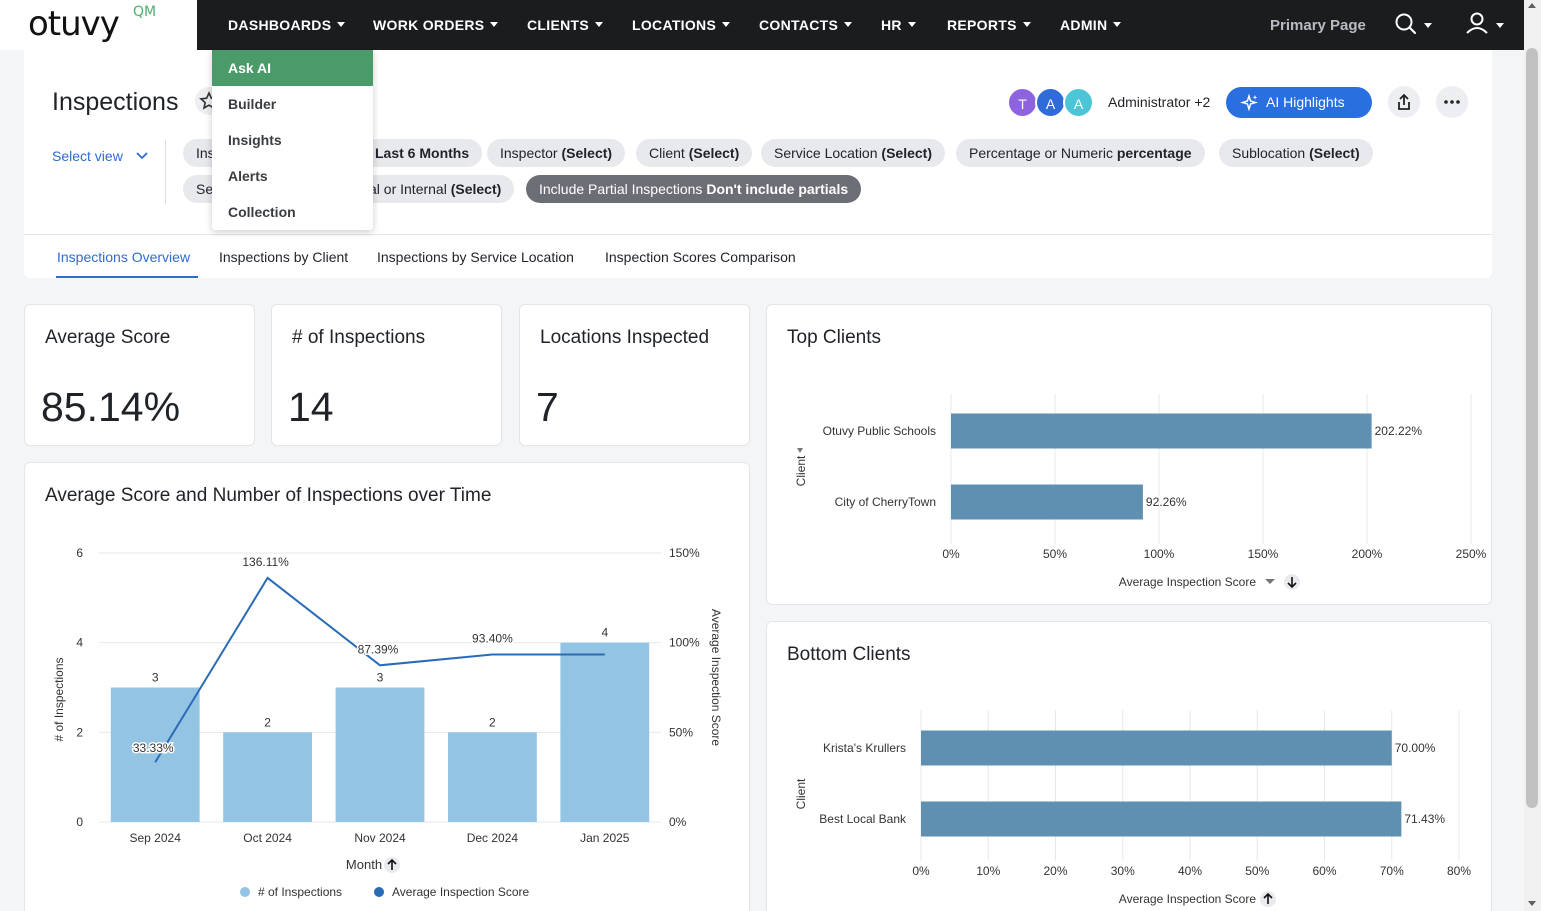  I want to click on nav-item-locations: LOCATIONS, so click(681, 25).